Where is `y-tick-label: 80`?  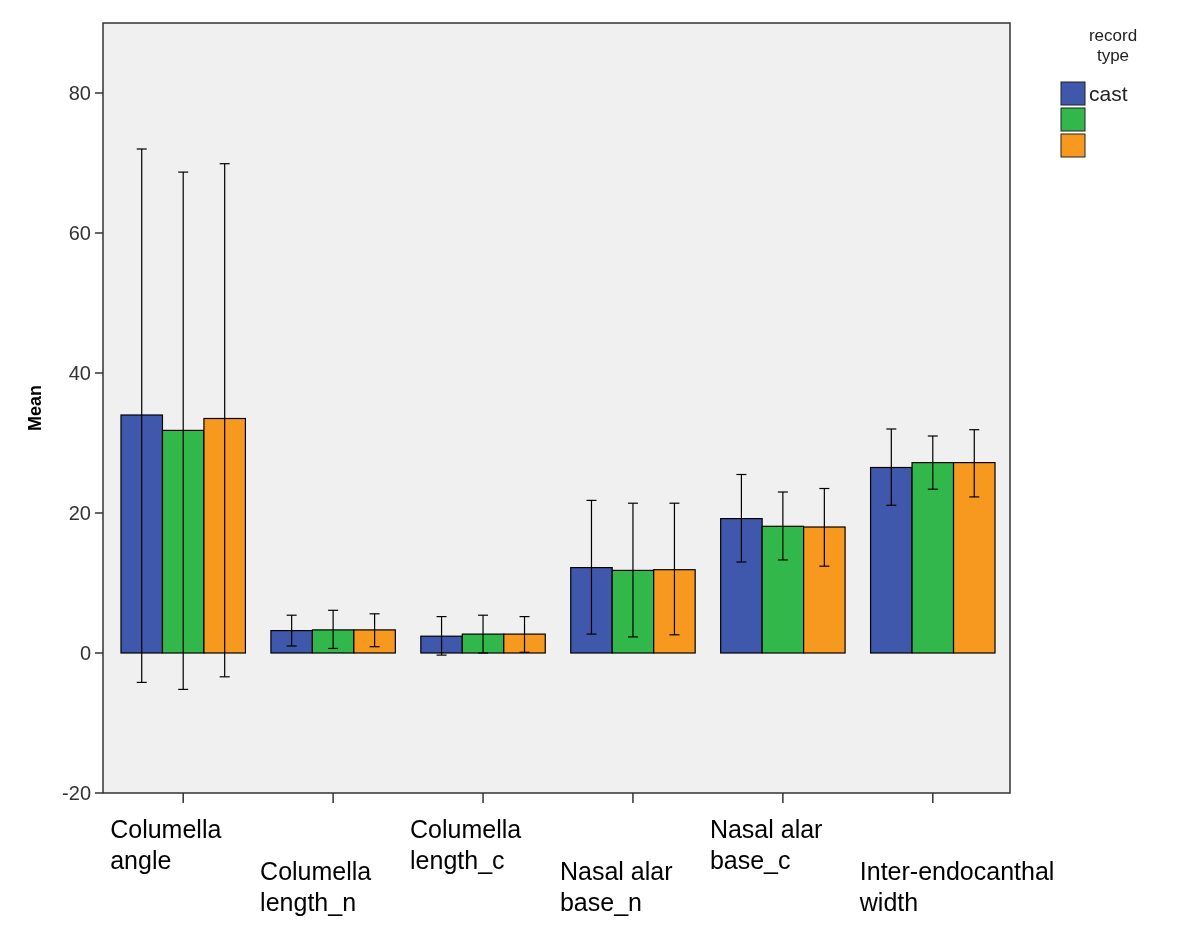
y-tick-label: 80 is located at coordinates (79, 93).